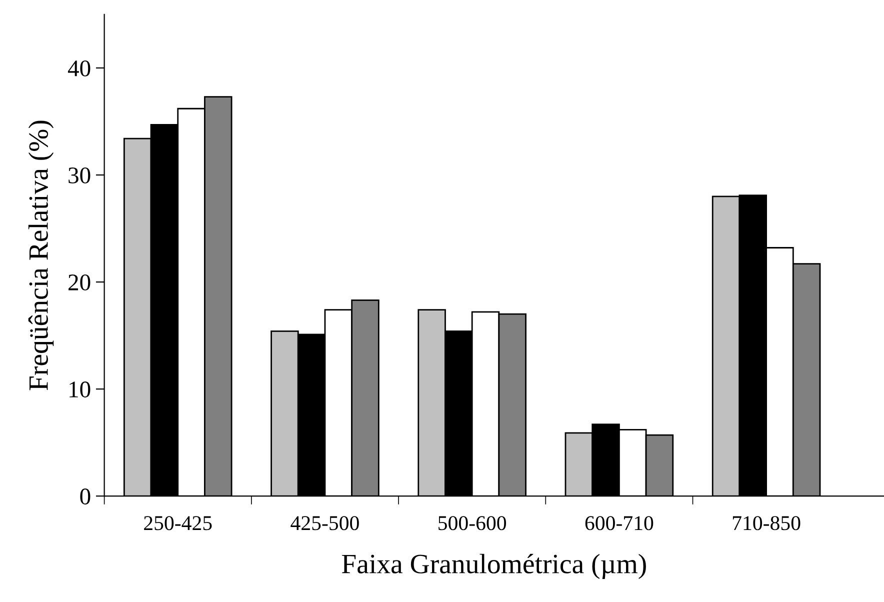 This screenshot has height=602, width=884. Describe the element at coordinates (494, 567) in the screenshot. I see `x-axis-title: Faixa Granulométrica (µm)` at that location.